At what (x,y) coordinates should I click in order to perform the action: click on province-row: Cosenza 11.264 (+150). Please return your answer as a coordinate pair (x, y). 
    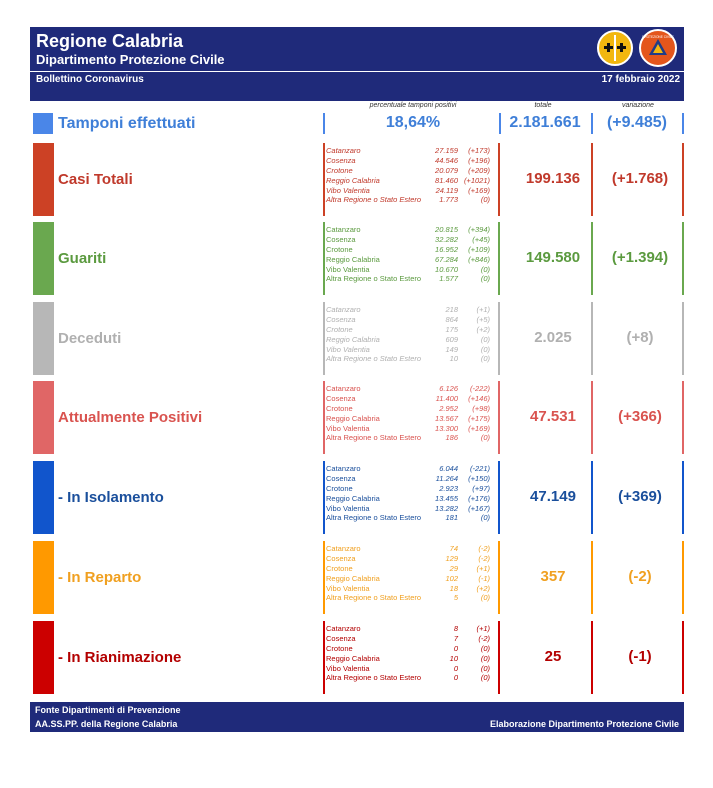
    Looking at the image, I should click on (409, 479).